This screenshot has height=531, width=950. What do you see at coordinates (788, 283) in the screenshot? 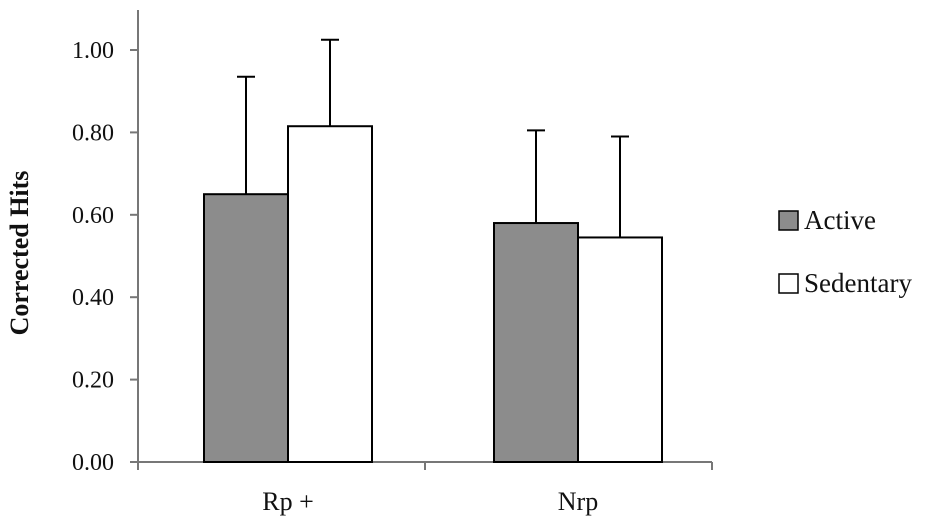
I see `legend-swatch-sedentary` at bounding box center [788, 283].